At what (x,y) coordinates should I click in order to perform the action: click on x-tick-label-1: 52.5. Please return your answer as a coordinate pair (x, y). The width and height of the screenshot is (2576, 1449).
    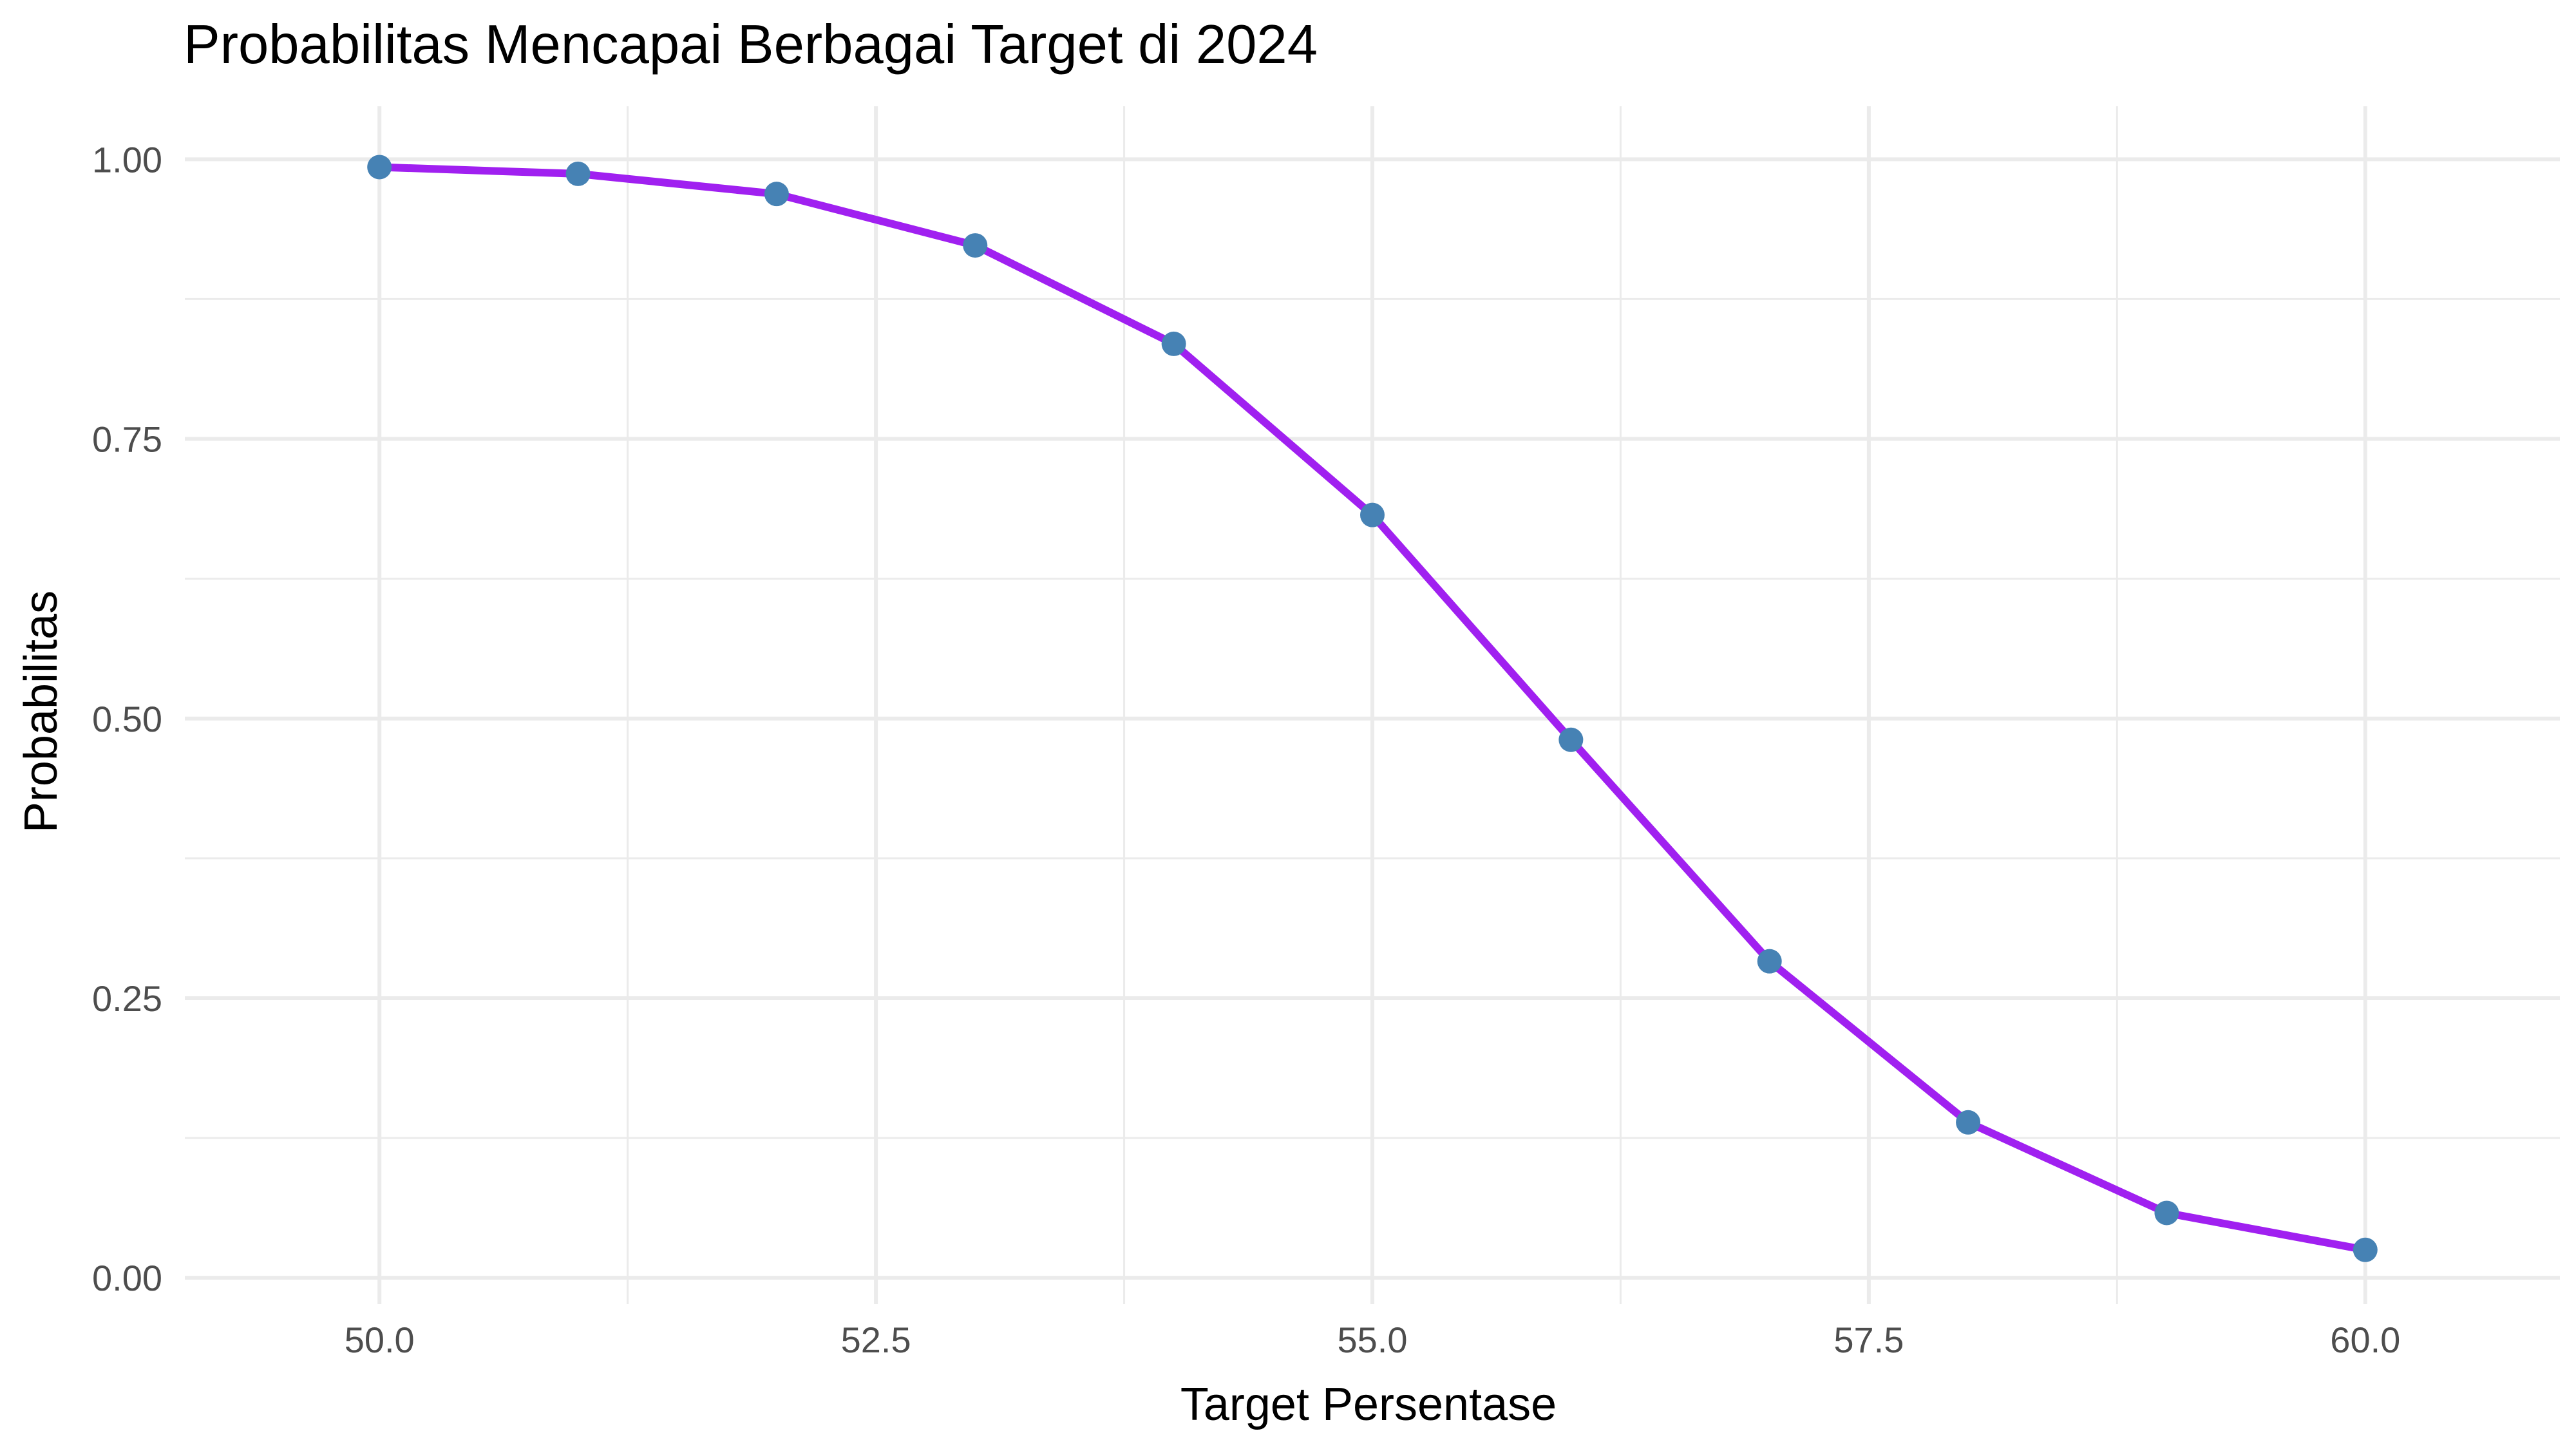
    Looking at the image, I should click on (876, 1340).